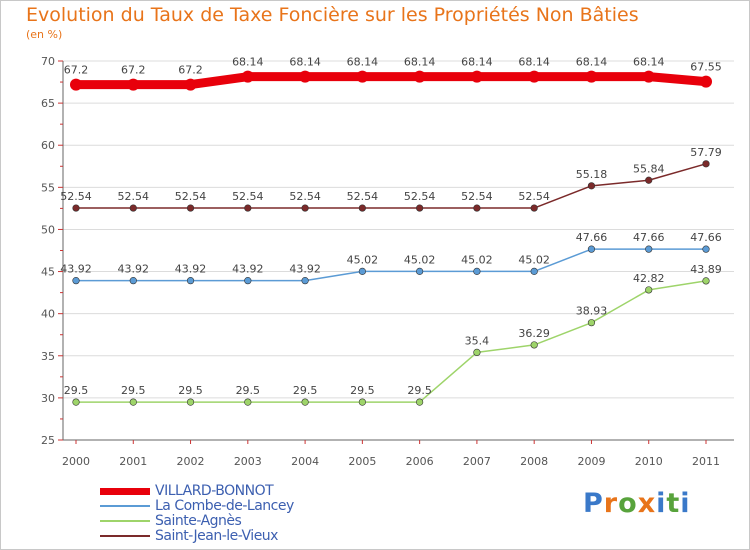 The image size is (750, 550). What do you see at coordinates (706, 67) in the screenshot?
I see `data-label: 67.55` at bounding box center [706, 67].